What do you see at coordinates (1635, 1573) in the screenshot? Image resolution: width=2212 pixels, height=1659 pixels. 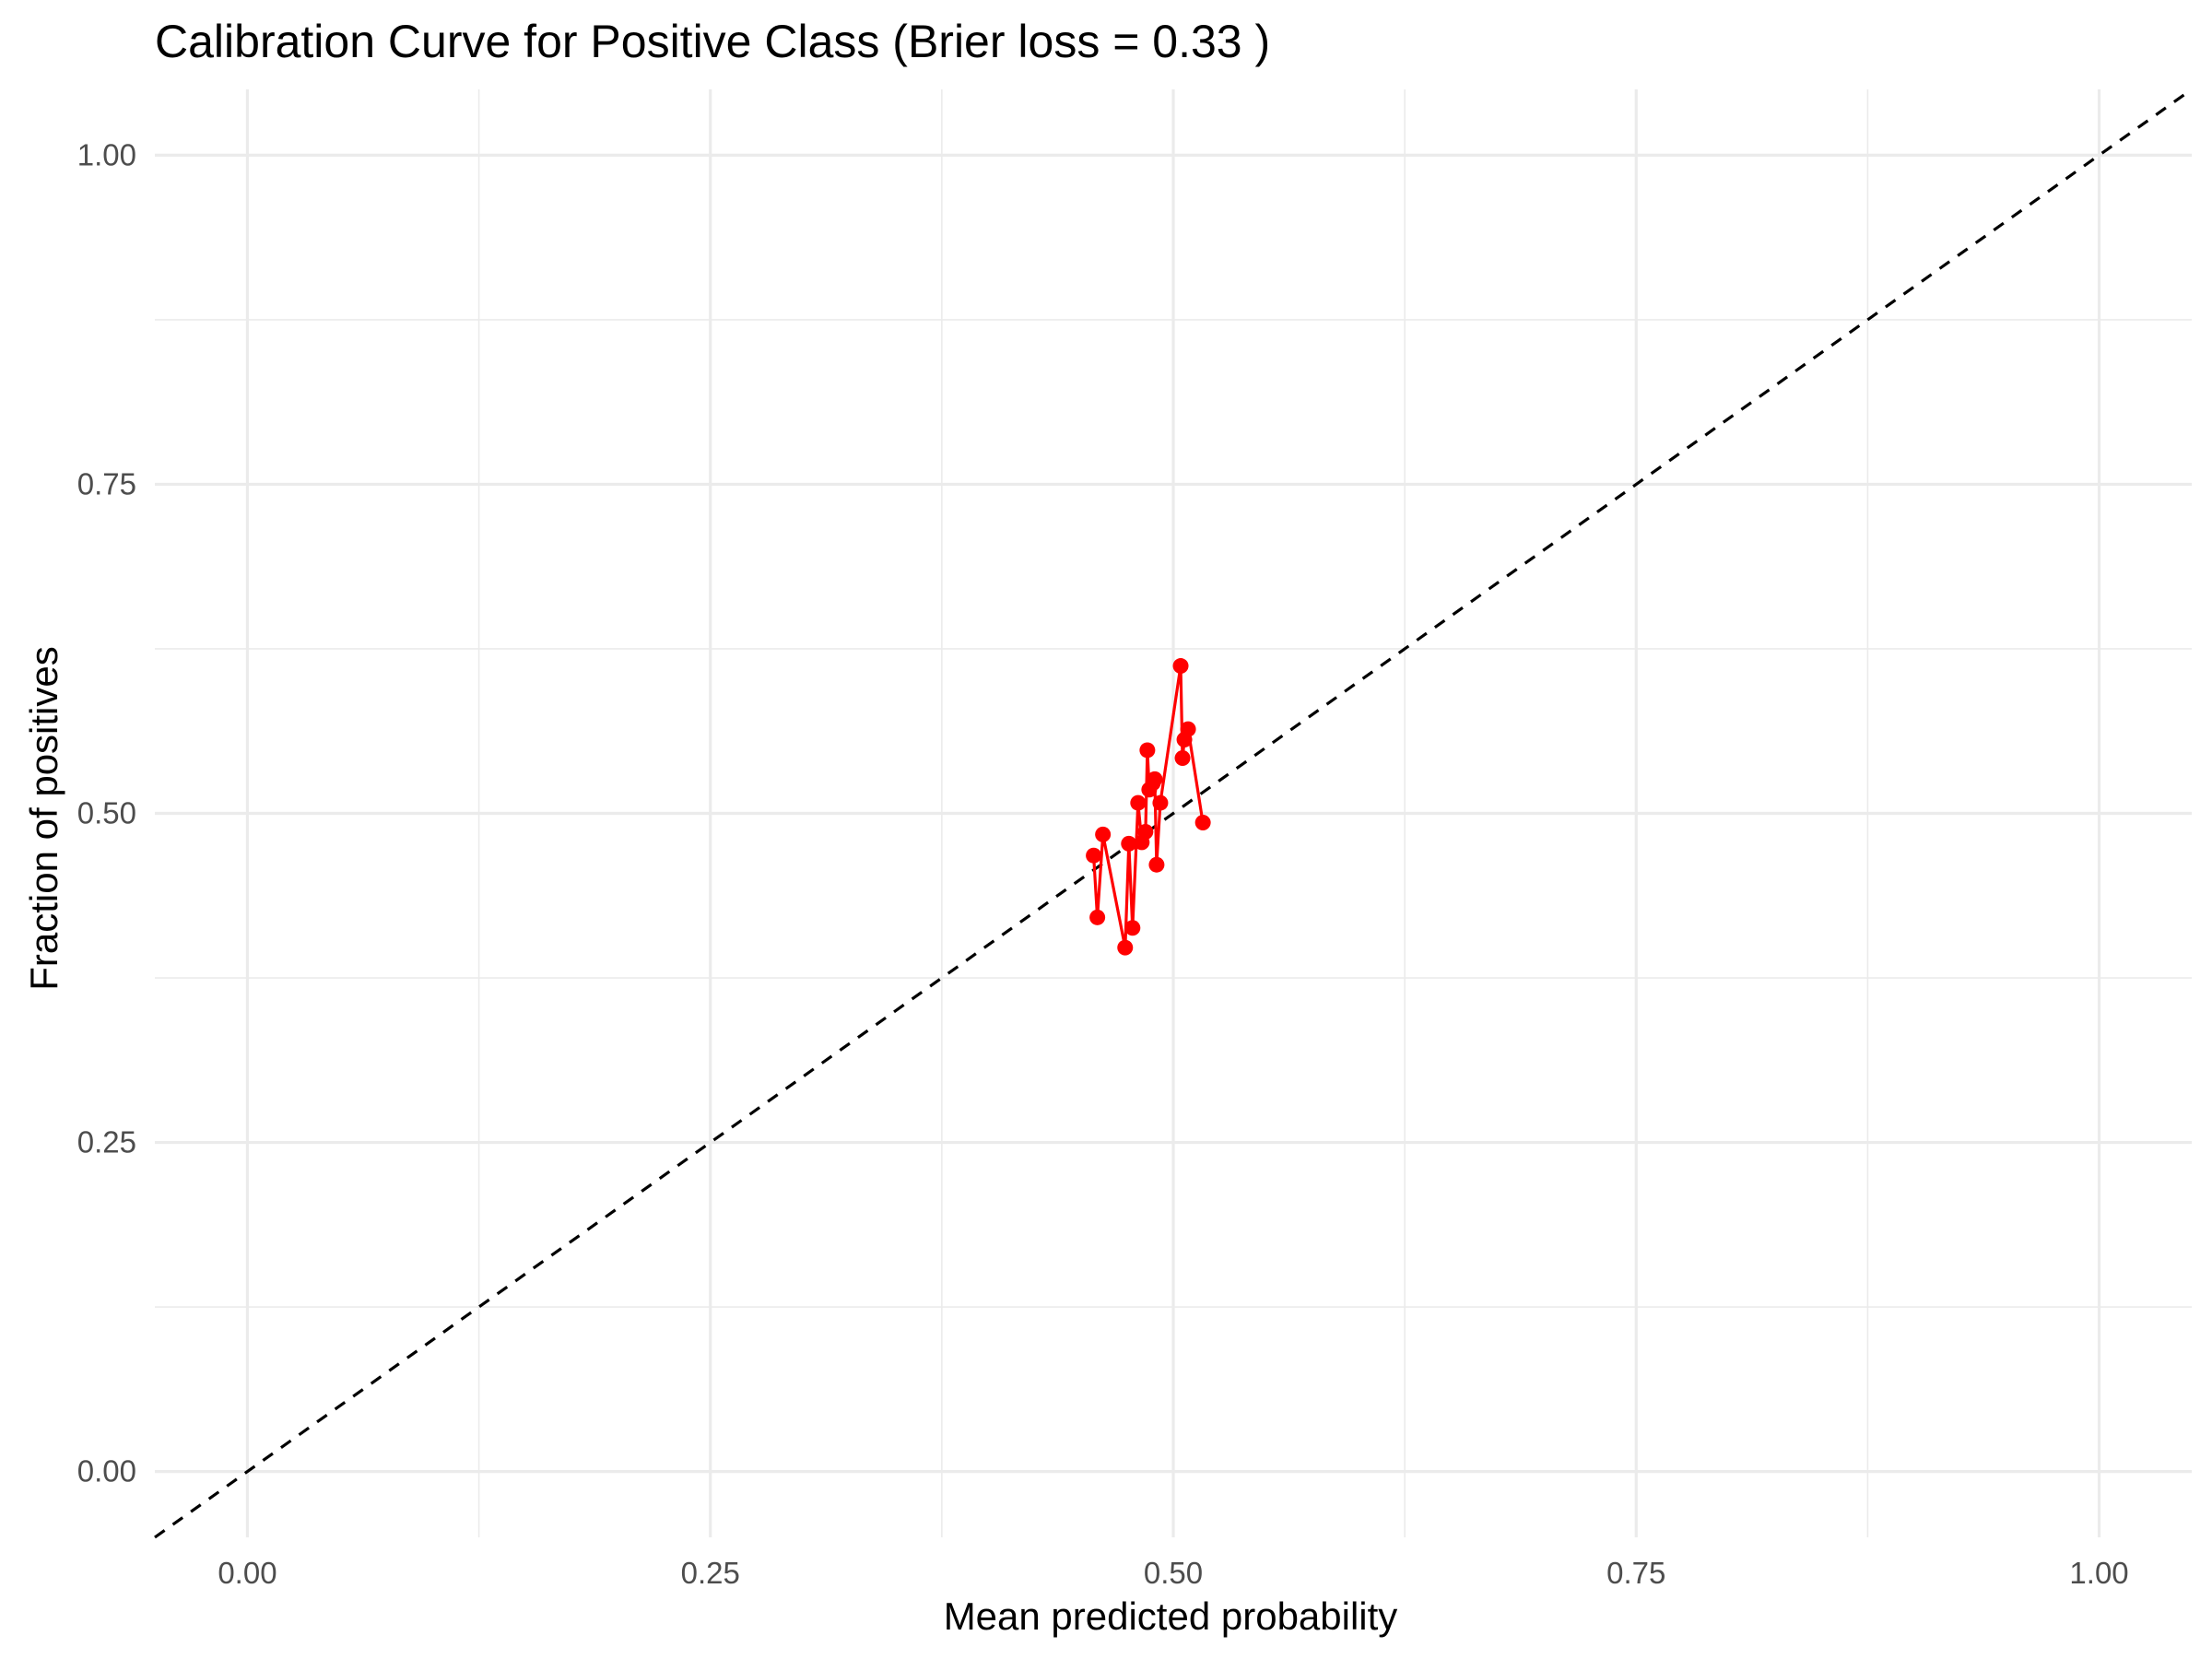 I see `x-tick-label: 0.75` at bounding box center [1635, 1573].